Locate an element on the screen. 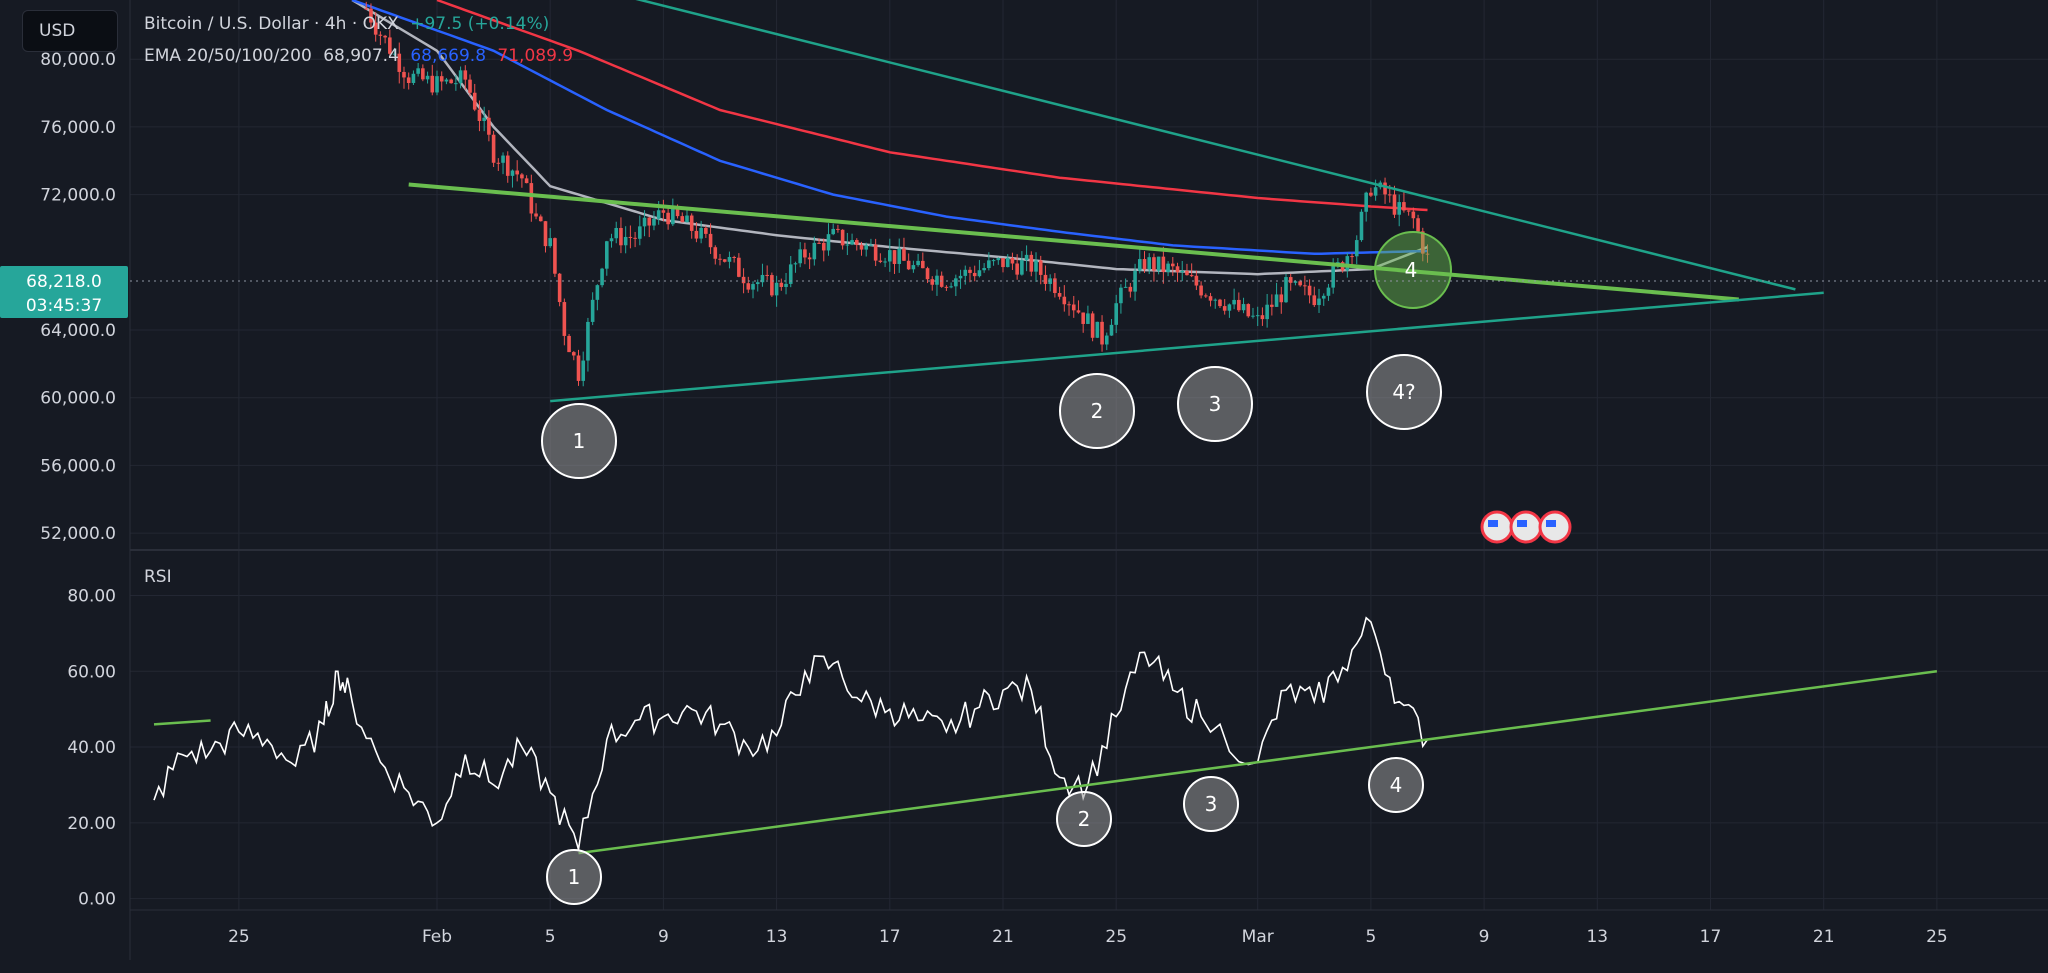 Image resolution: width=2048 pixels, height=973 pixels. annotation-label: 4? is located at coordinates (1403, 392).